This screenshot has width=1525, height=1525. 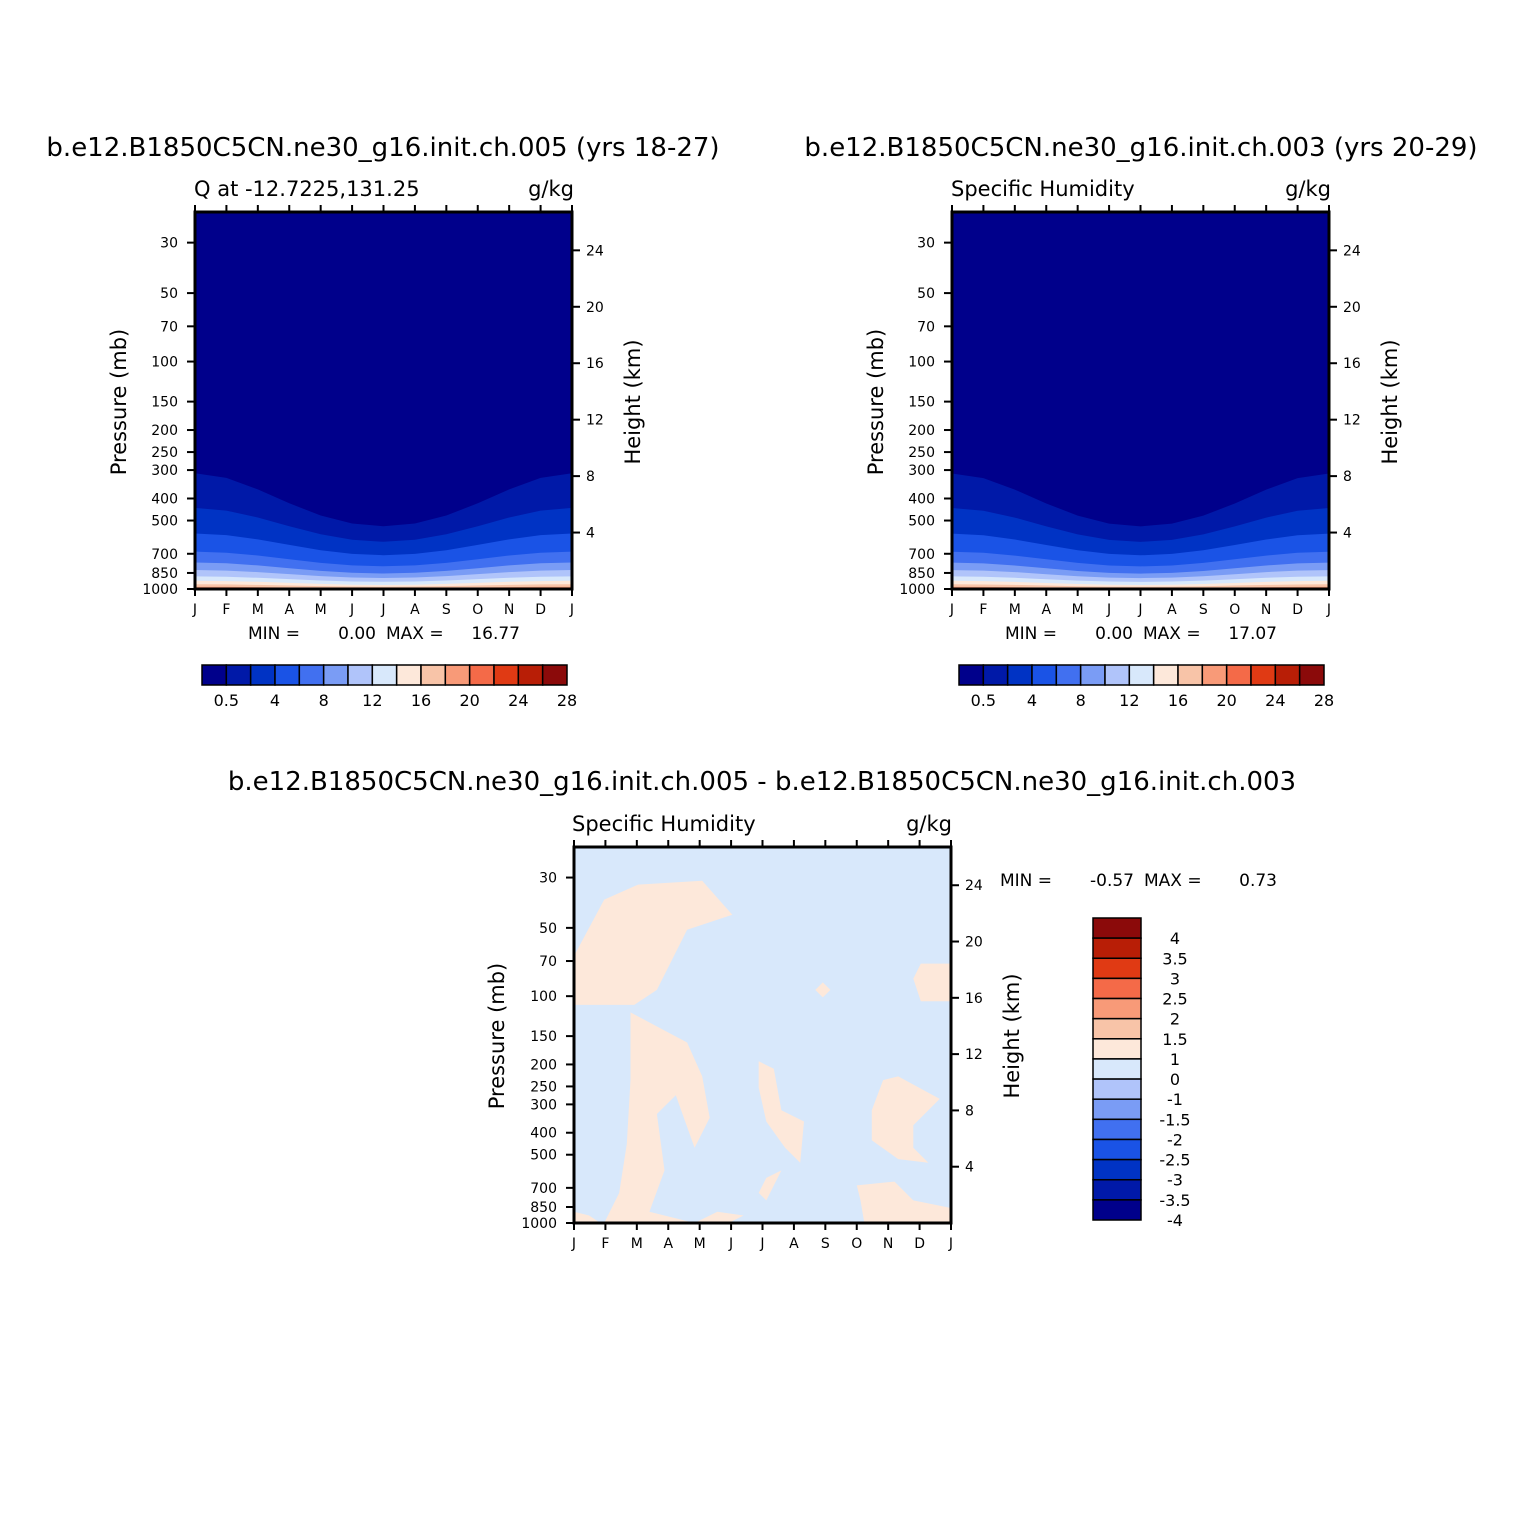 What do you see at coordinates (1031, 634) in the screenshot?
I see `panel-ch003-min-label: MIN =` at bounding box center [1031, 634].